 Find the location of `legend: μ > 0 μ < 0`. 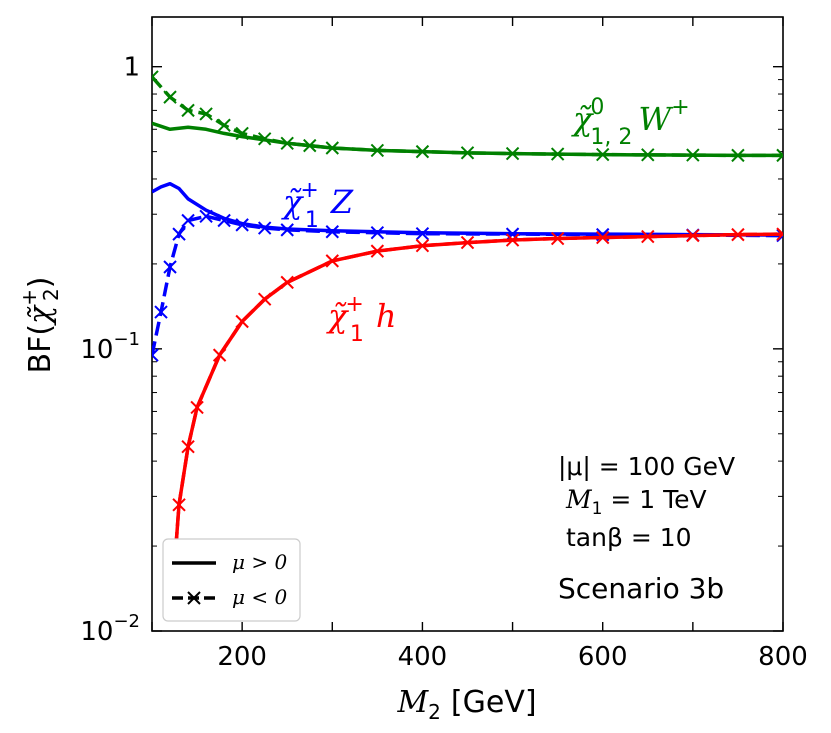

legend: μ > 0 μ < 0 is located at coordinates (231, 580).